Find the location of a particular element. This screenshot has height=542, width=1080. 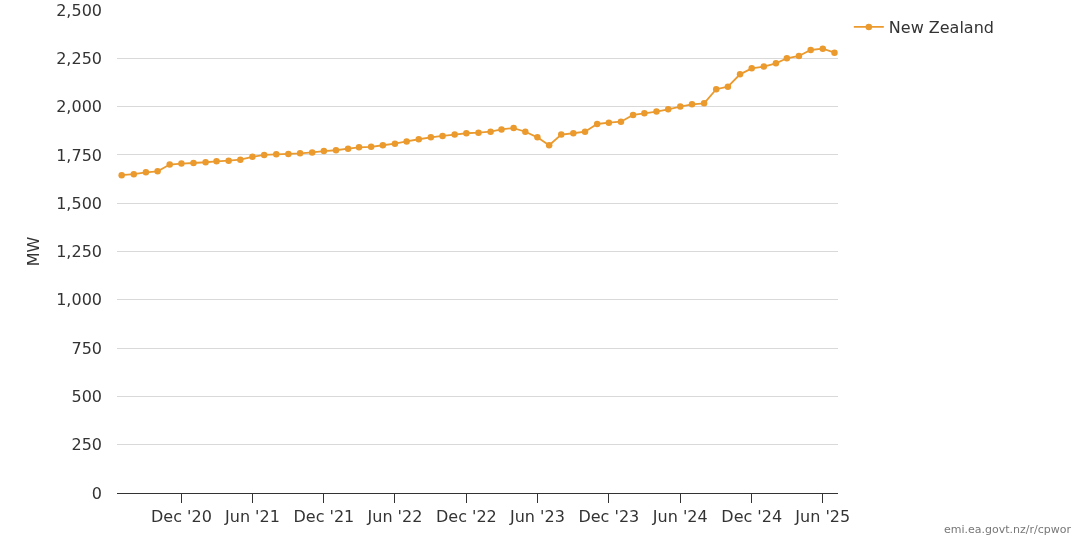

x-tick-label: Dec '24 is located at coordinates (752, 517).